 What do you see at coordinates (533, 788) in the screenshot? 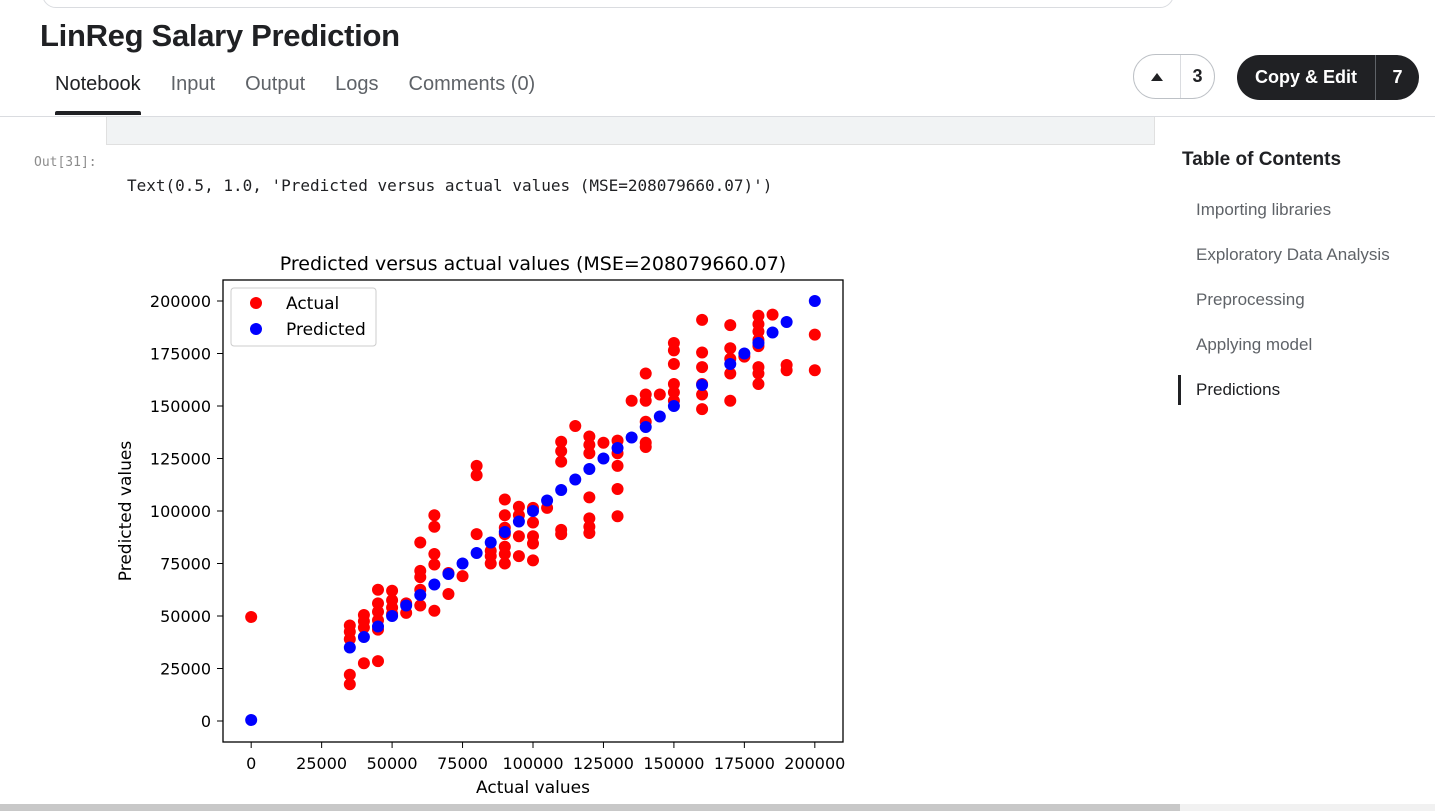
I see `x-axis-label: Actual values` at bounding box center [533, 788].